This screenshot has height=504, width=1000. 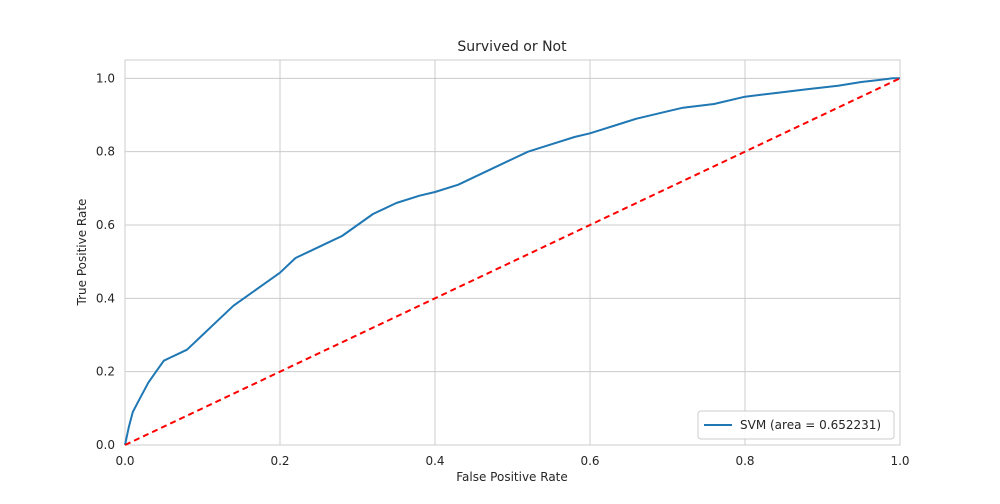 What do you see at coordinates (279, 461) in the screenshot?
I see `x-tick-label: 0.2` at bounding box center [279, 461].